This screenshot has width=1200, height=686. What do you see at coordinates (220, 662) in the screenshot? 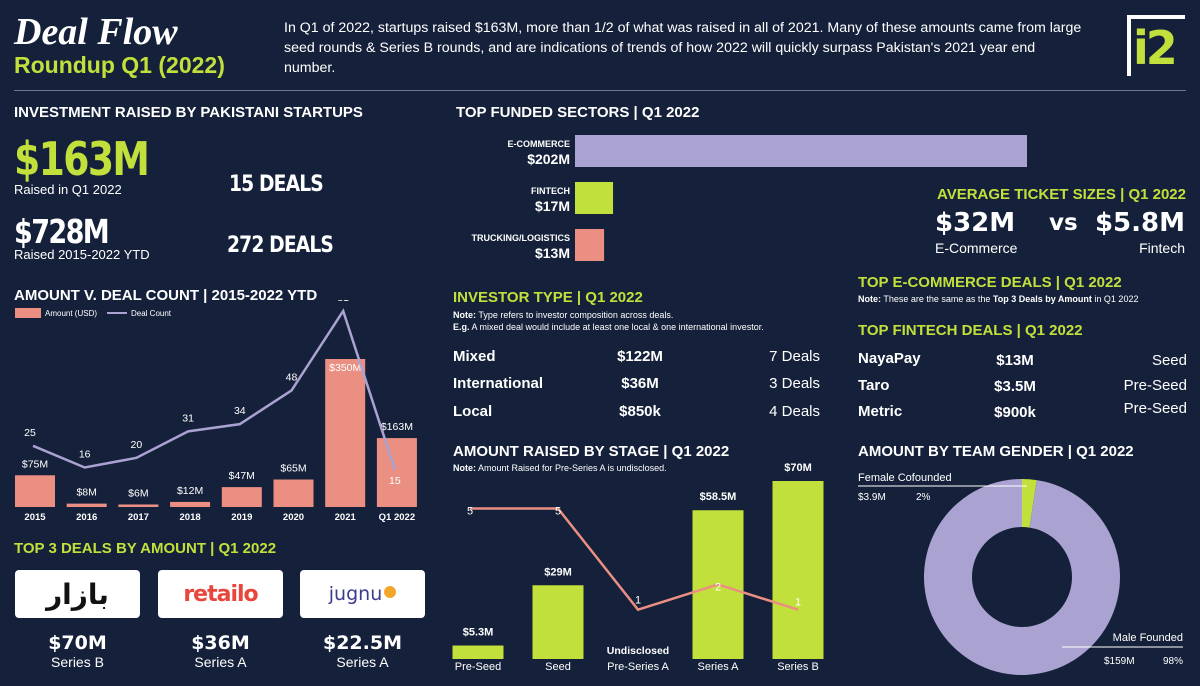
I see `top-deal-round-2: Series A` at bounding box center [220, 662].